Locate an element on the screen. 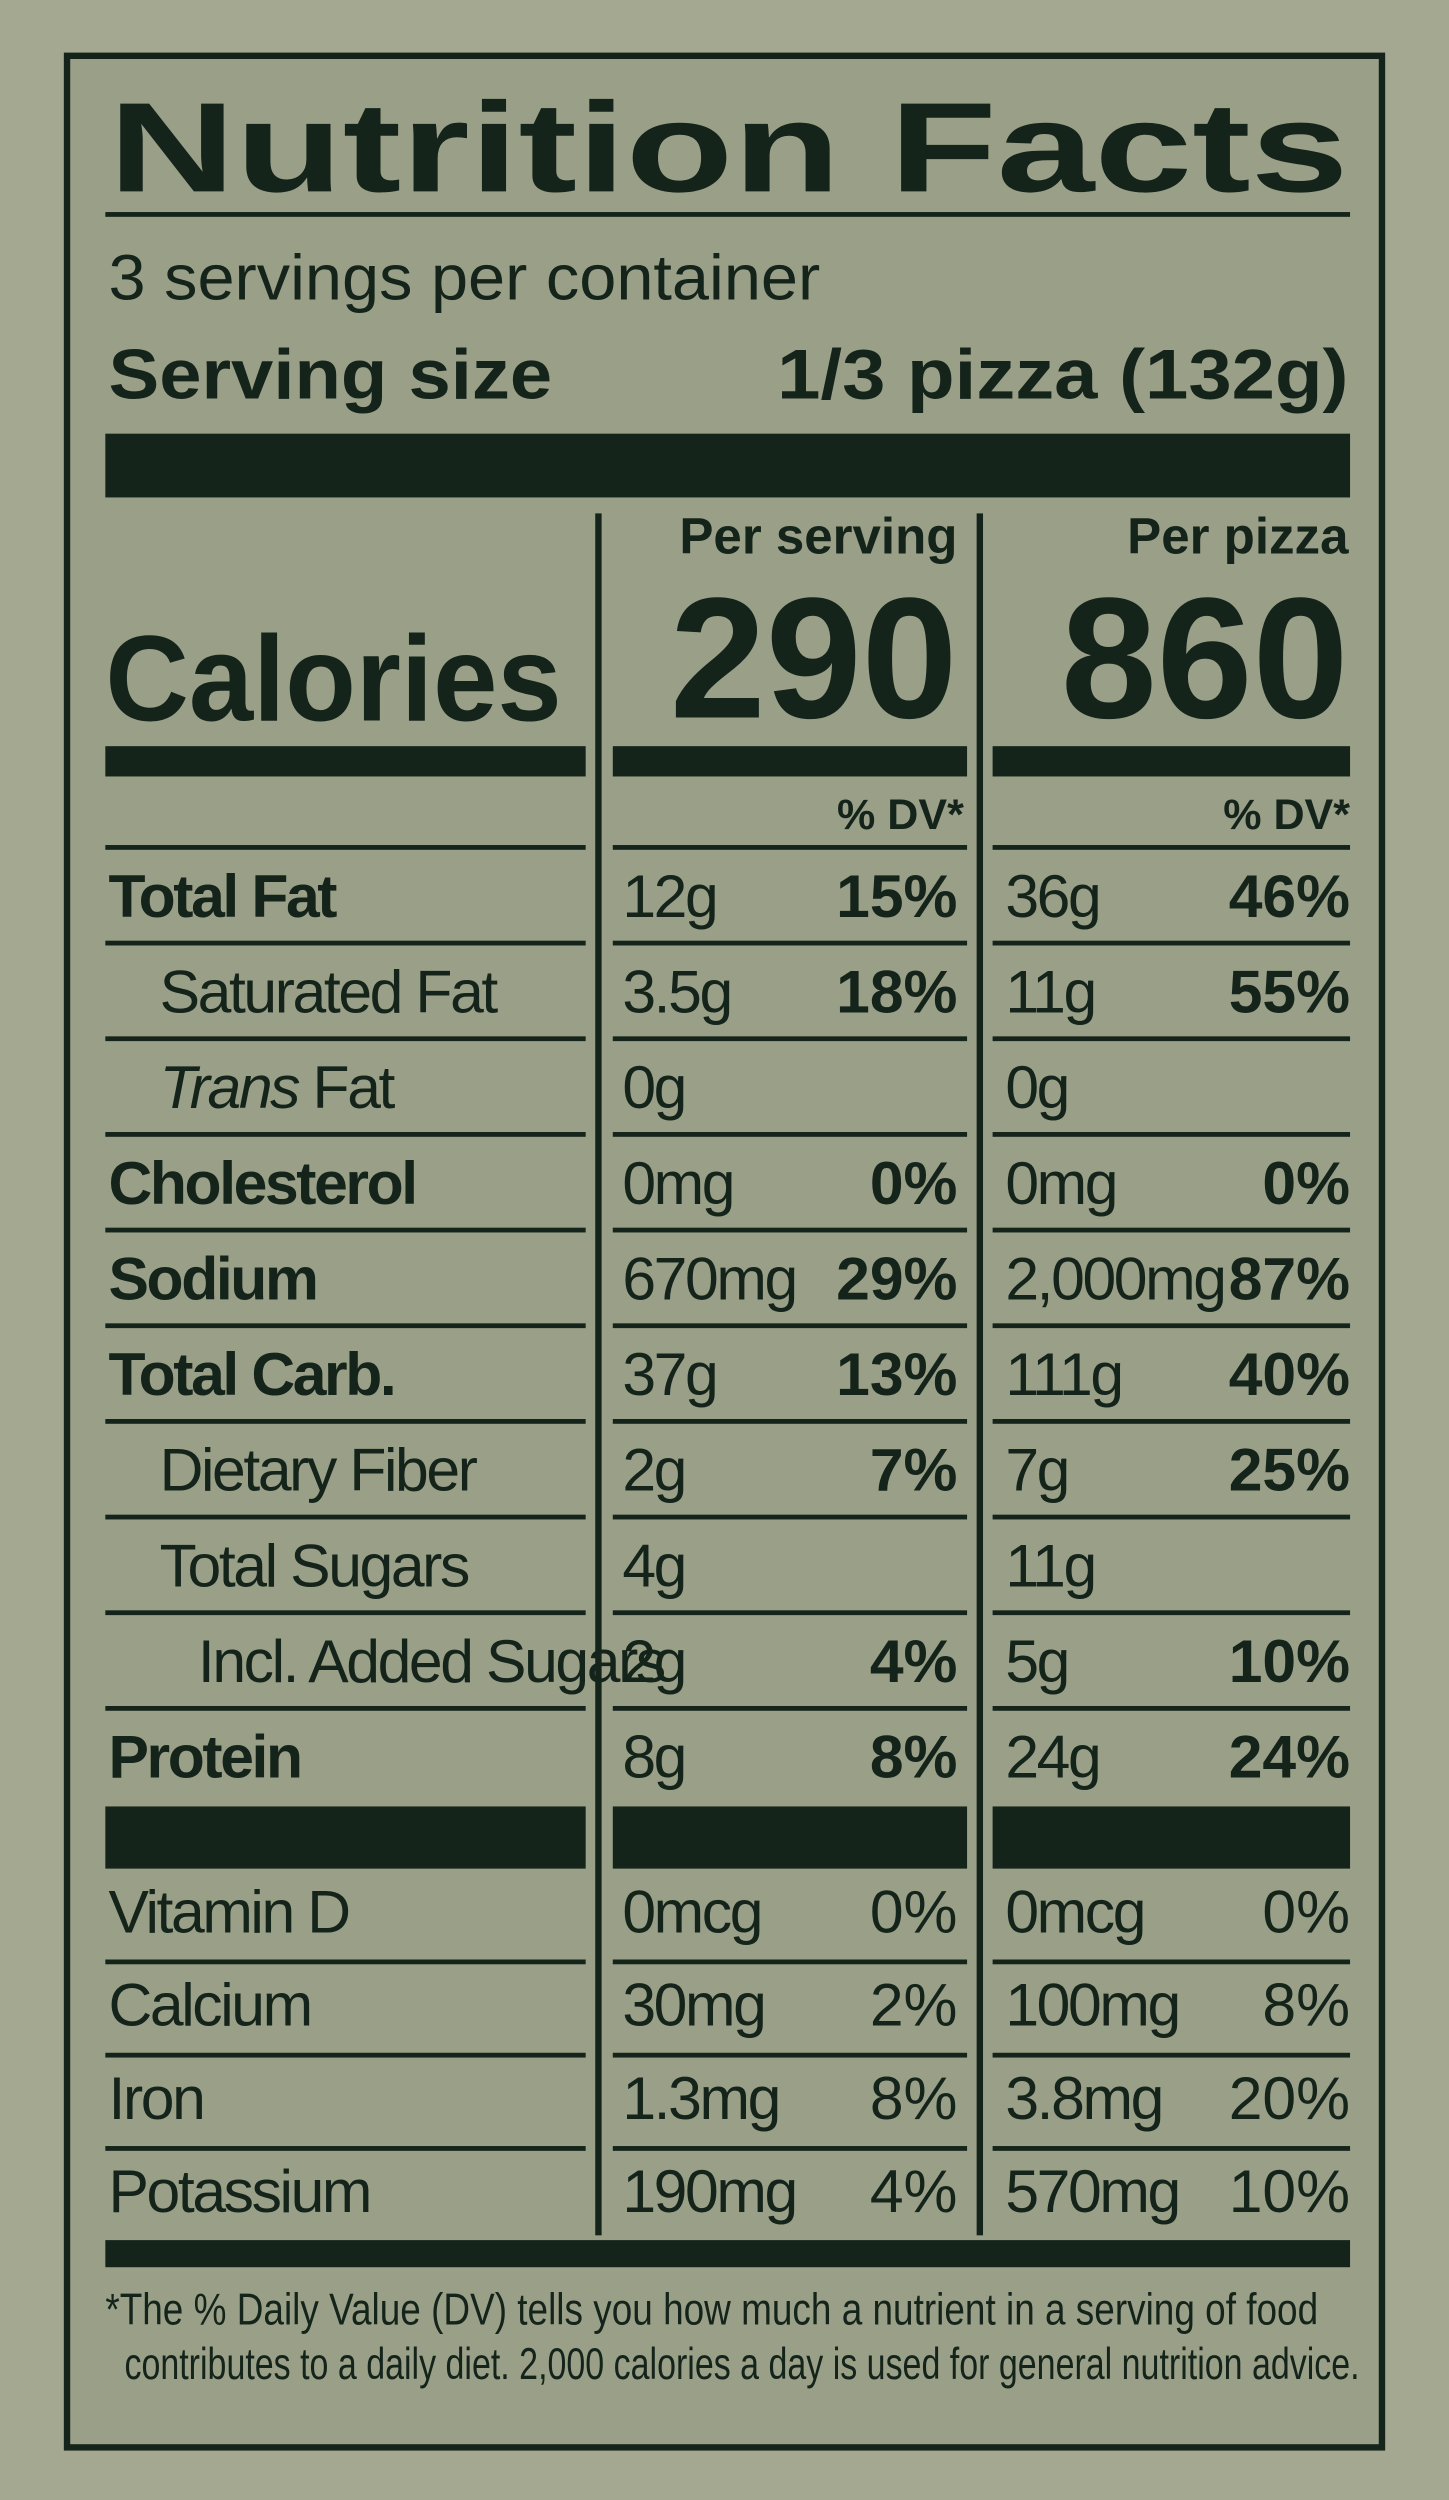 The width and height of the screenshot is (1449, 2500). daily-value: 55% is located at coordinates (1289, 991).